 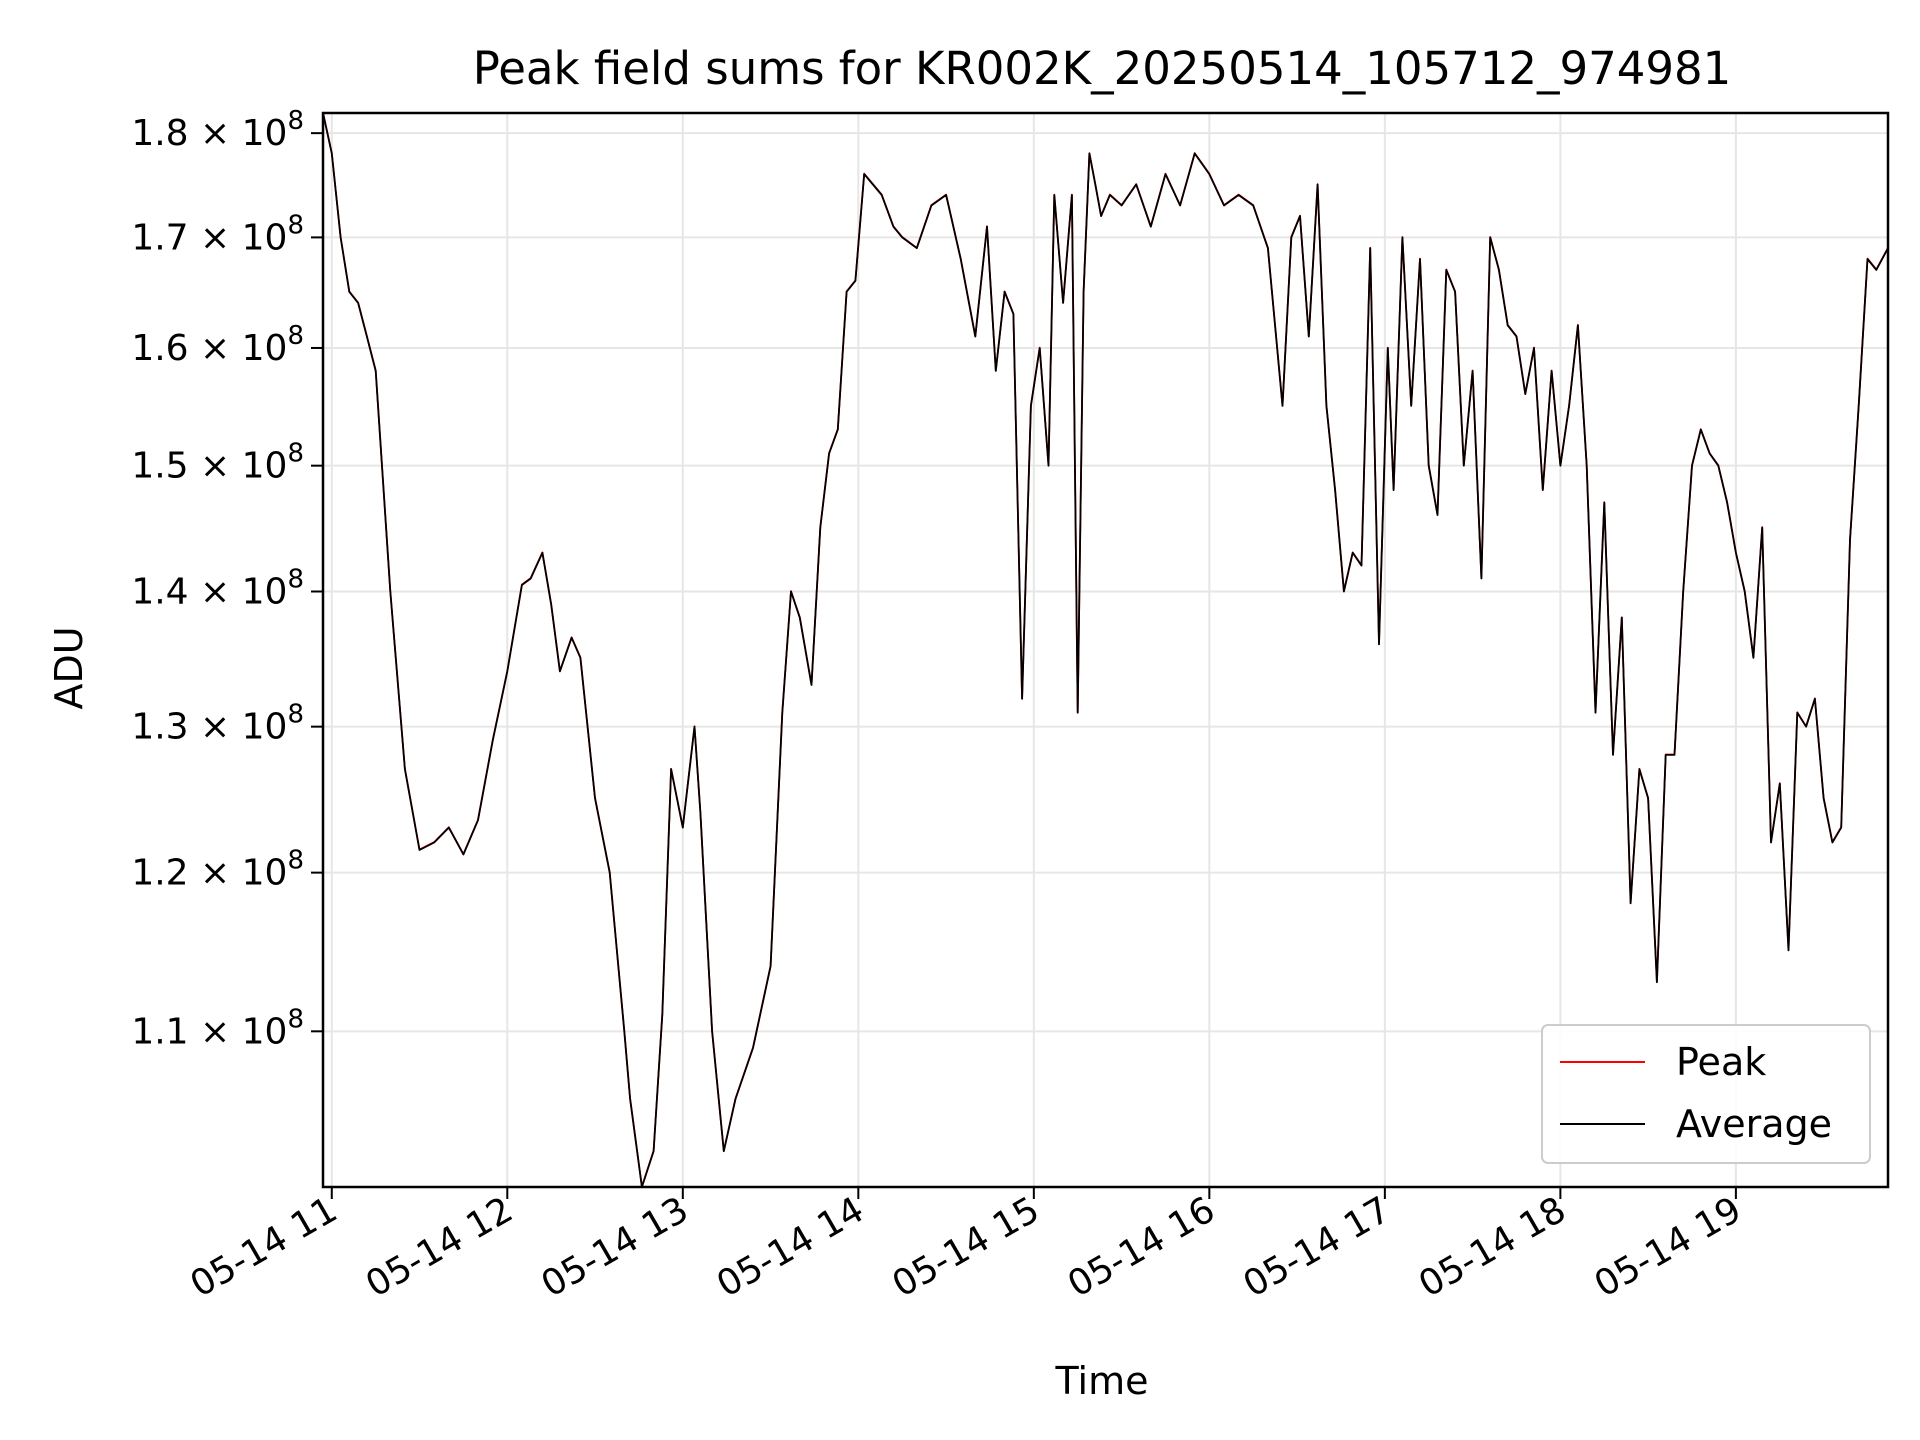 I want to click on legend: Peak Average, so click(x=1706, y=1094).